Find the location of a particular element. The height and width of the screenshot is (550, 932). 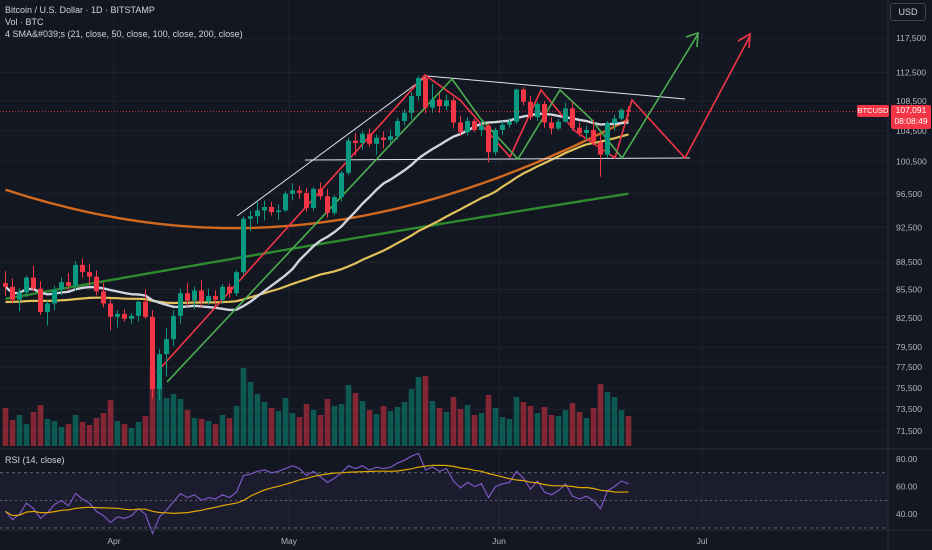

rsi-label: RSI (14, close) is located at coordinates (35, 460).